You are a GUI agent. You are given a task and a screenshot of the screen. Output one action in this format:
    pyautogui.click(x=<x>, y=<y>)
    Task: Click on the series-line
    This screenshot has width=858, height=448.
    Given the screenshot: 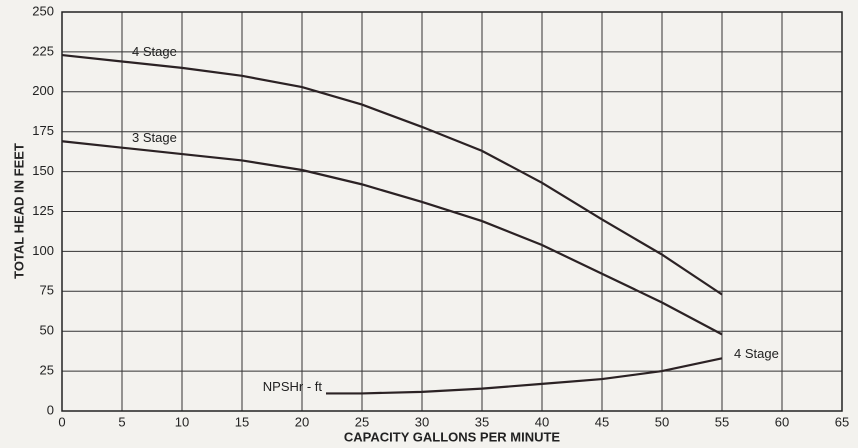 What is the action you would take?
    pyautogui.click(x=524, y=376)
    